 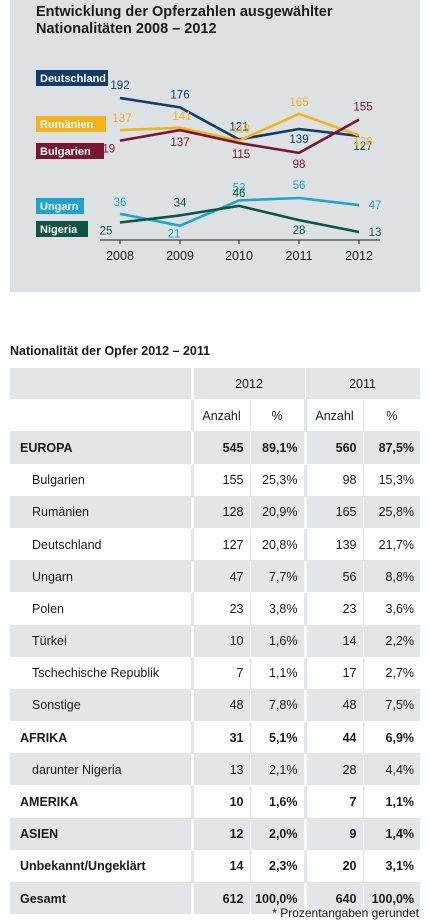 I want to click on row-percent-2012: 2,3%, so click(x=278, y=867).